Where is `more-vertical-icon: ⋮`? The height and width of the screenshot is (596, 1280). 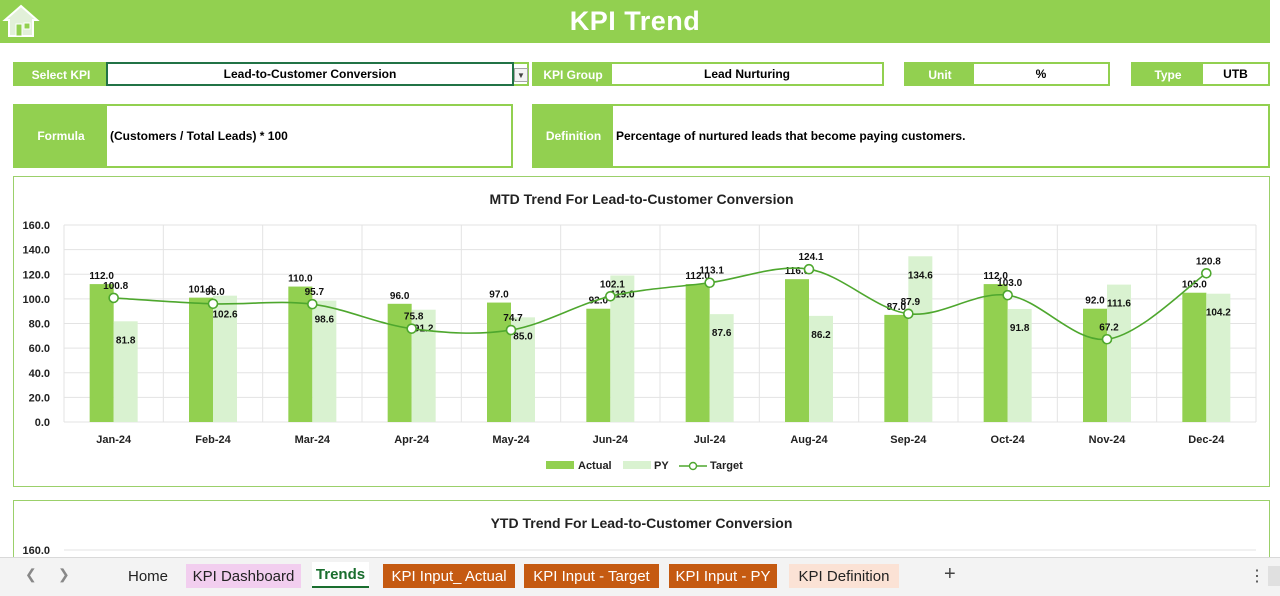
more-vertical-icon: ⋮ is located at coordinates (1257, 576).